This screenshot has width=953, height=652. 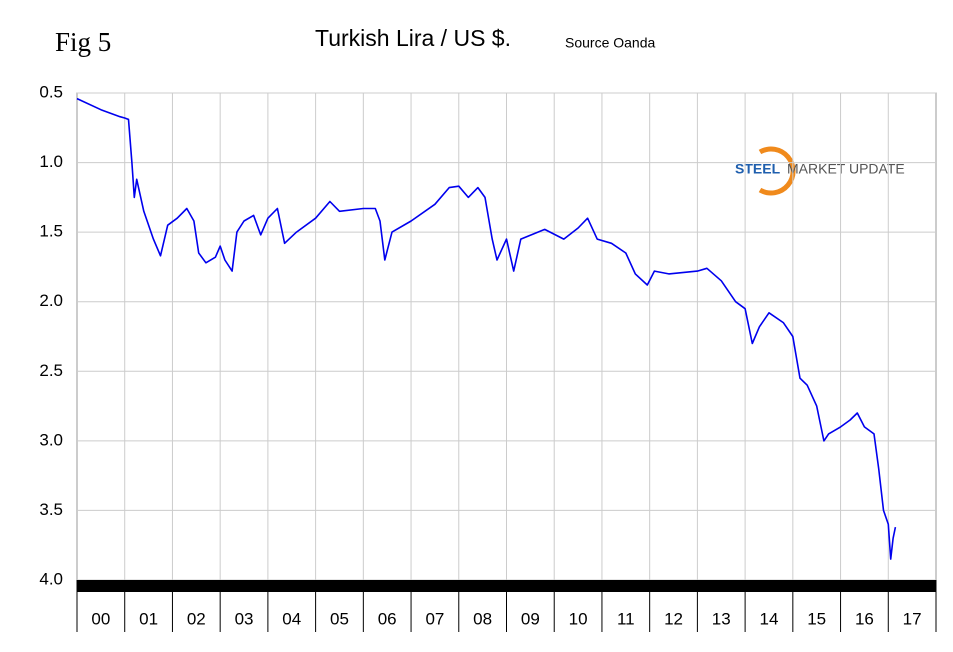 I want to click on y-tick-label: 4.0, so click(x=51, y=578).